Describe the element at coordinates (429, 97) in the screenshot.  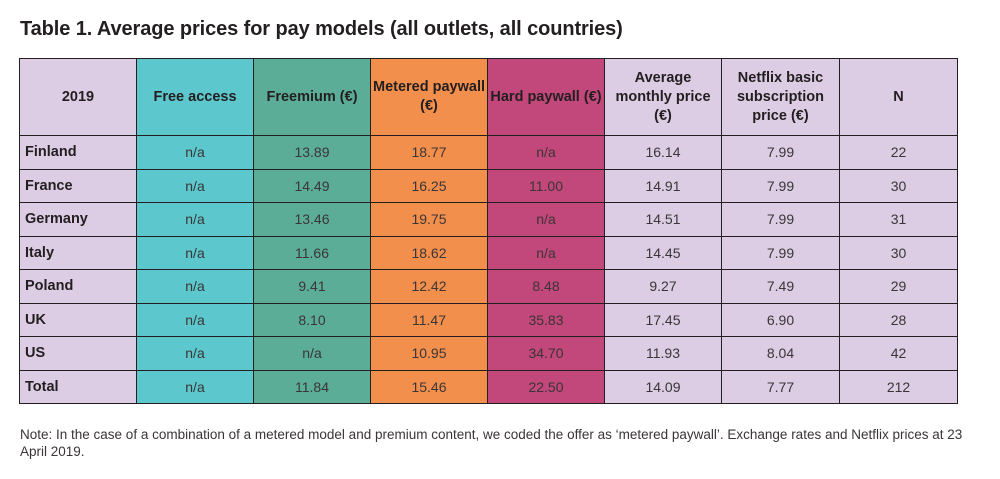
I see `header-metered-paywall: Metered paywall (€)` at that location.